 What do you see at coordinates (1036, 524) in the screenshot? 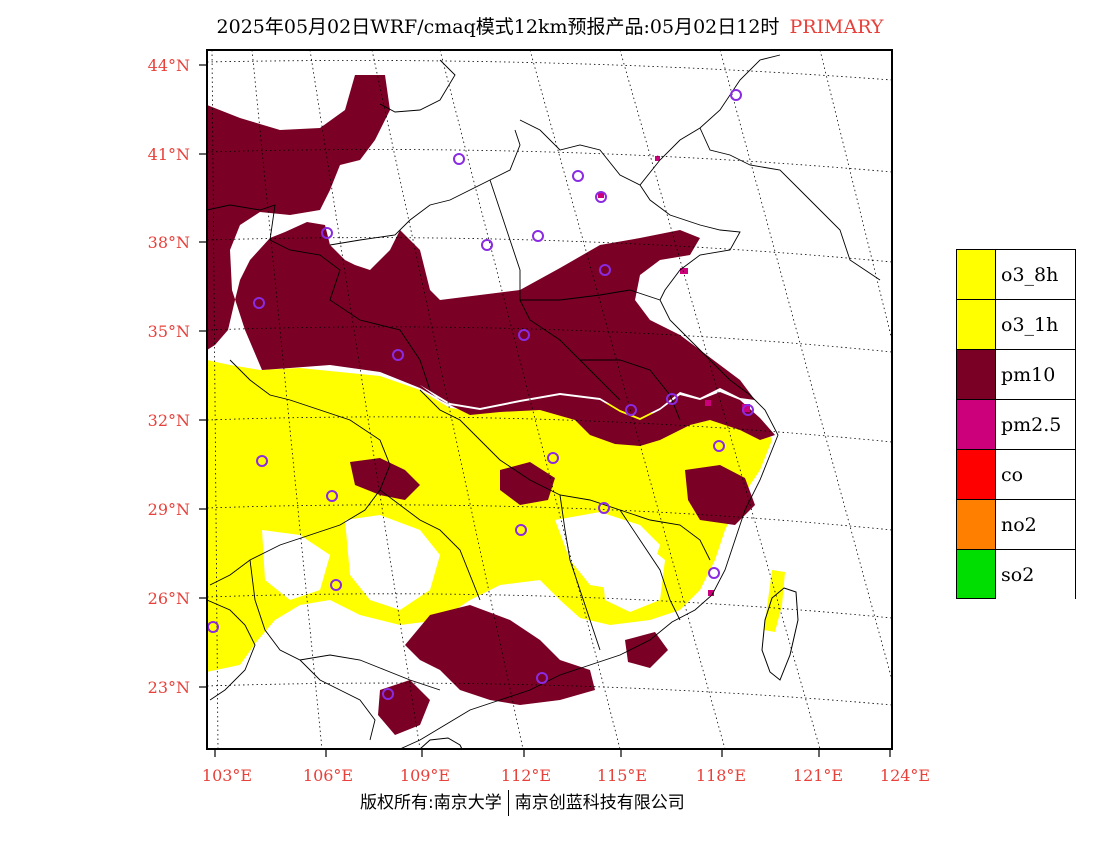
I see `legend-label: no2` at bounding box center [1036, 524].